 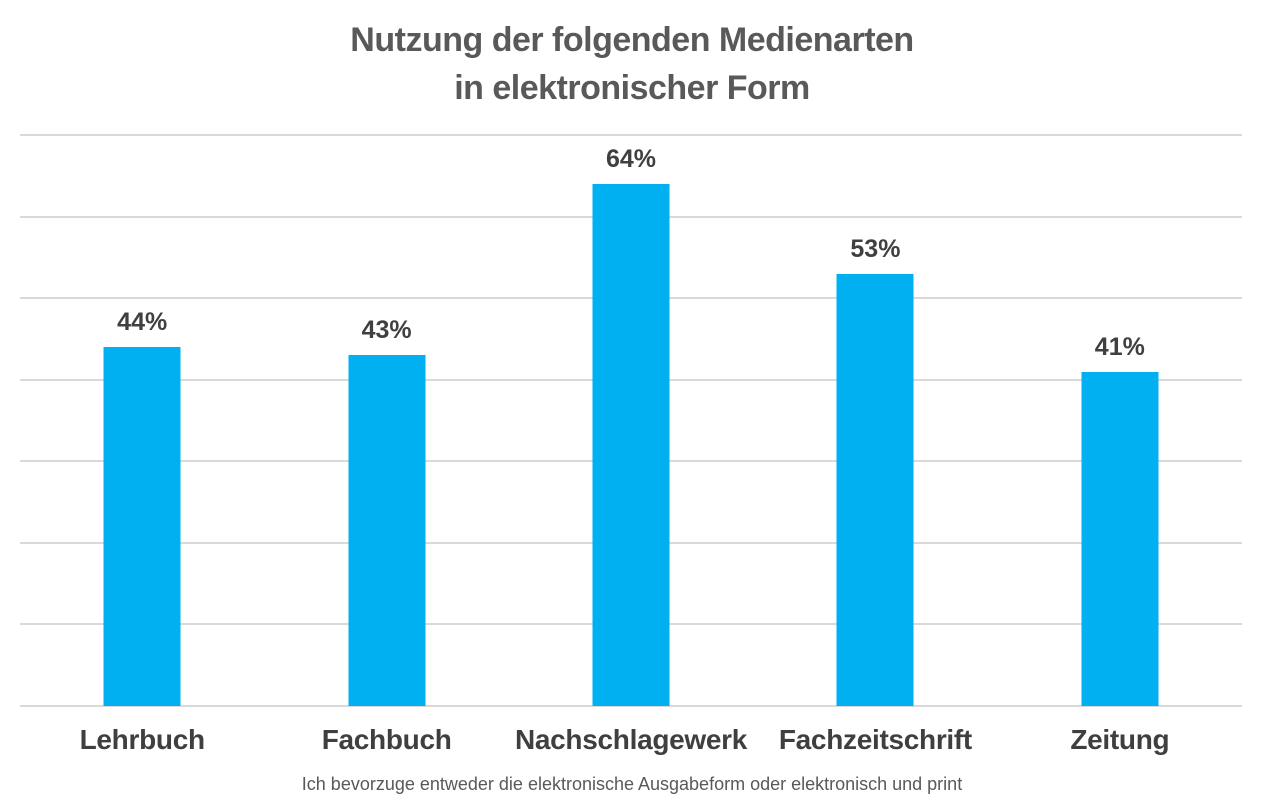 I want to click on bar-column: 64%, so click(x=631, y=420).